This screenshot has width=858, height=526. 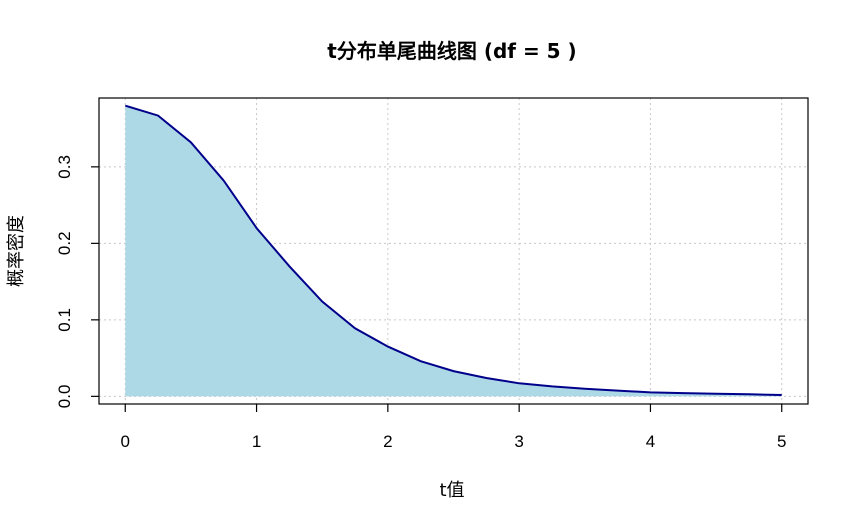 I want to click on x-tick-label-5: 5, so click(x=781, y=441).